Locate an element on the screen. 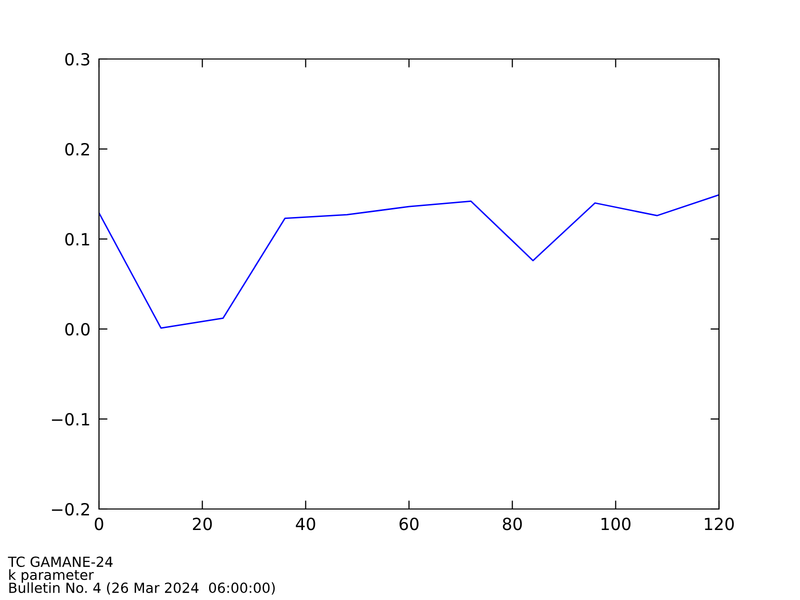  text: k parameter is located at coordinates (51, 576).